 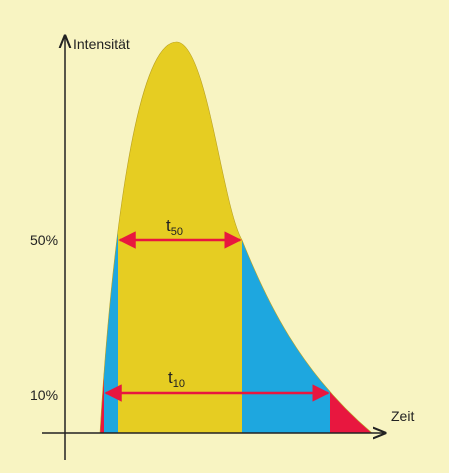 I want to click on subscript: 10, so click(x=179, y=384).